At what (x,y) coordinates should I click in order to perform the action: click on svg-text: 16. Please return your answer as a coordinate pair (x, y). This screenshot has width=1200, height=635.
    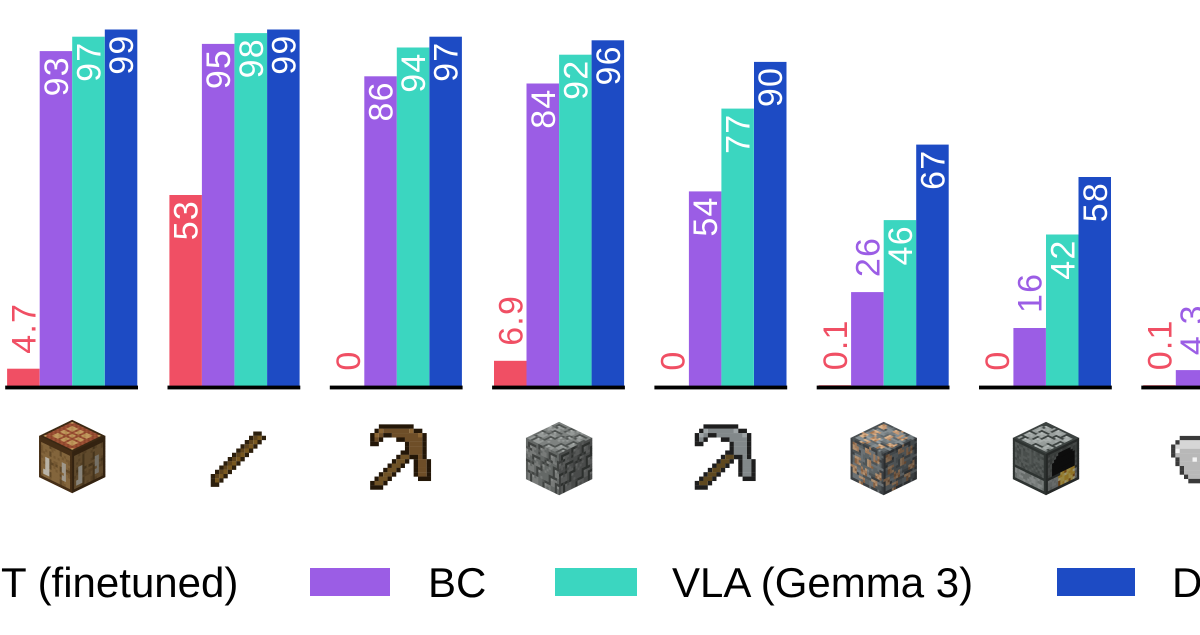
    Looking at the image, I should click on (1031, 293).